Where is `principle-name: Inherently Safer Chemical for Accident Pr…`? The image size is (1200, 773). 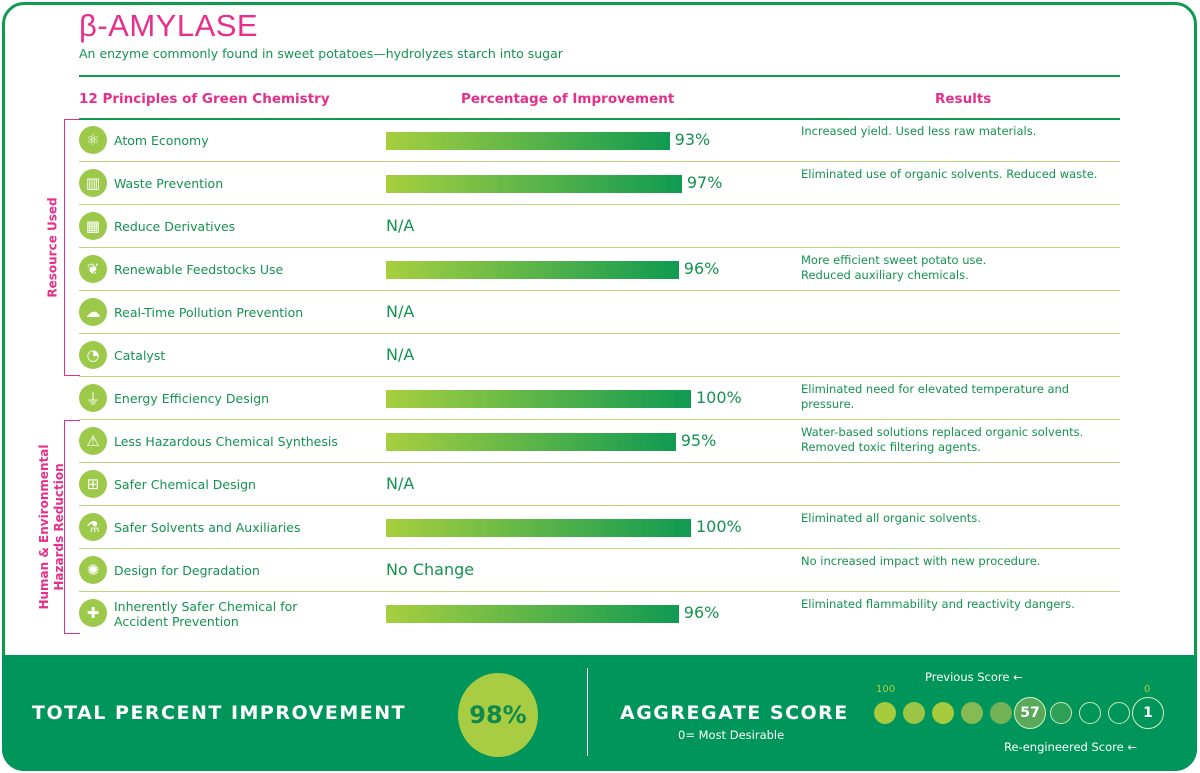
principle-name: Inherently Safer Chemical for Accident Pr… is located at coordinates (206, 613).